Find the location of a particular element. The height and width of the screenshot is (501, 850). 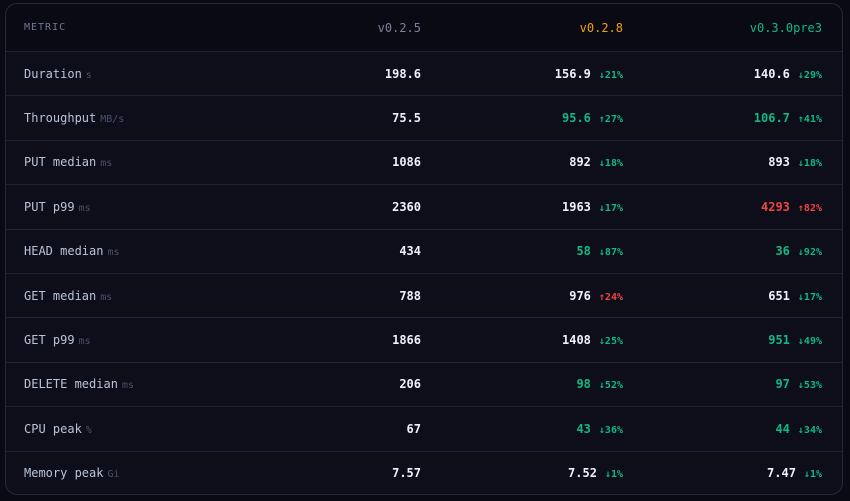

delta-badge: ↑24% is located at coordinates (610, 297).